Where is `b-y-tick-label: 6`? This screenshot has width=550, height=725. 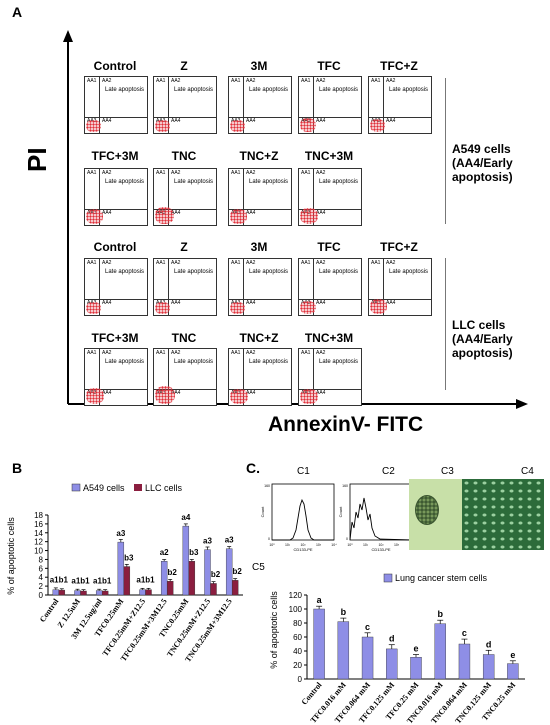 b-y-tick-label: 6 is located at coordinates (41, 568).